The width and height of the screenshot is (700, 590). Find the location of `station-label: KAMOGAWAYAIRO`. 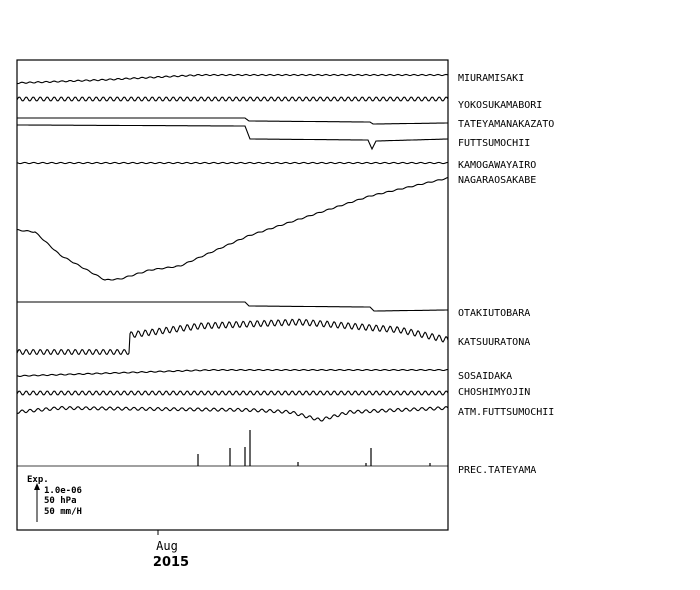

station-label: KAMOGAWAYAIRO is located at coordinates (497, 165).